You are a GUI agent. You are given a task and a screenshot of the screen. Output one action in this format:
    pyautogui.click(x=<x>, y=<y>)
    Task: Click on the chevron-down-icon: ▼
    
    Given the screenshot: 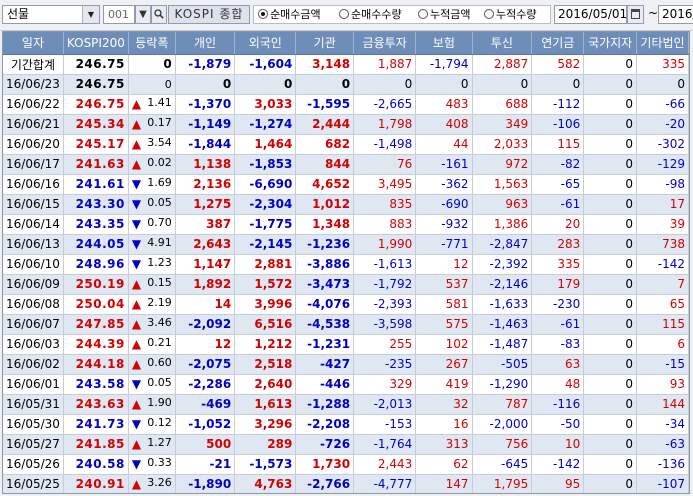 What is the action you would take?
    pyautogui.click(x=90, y=14)
    